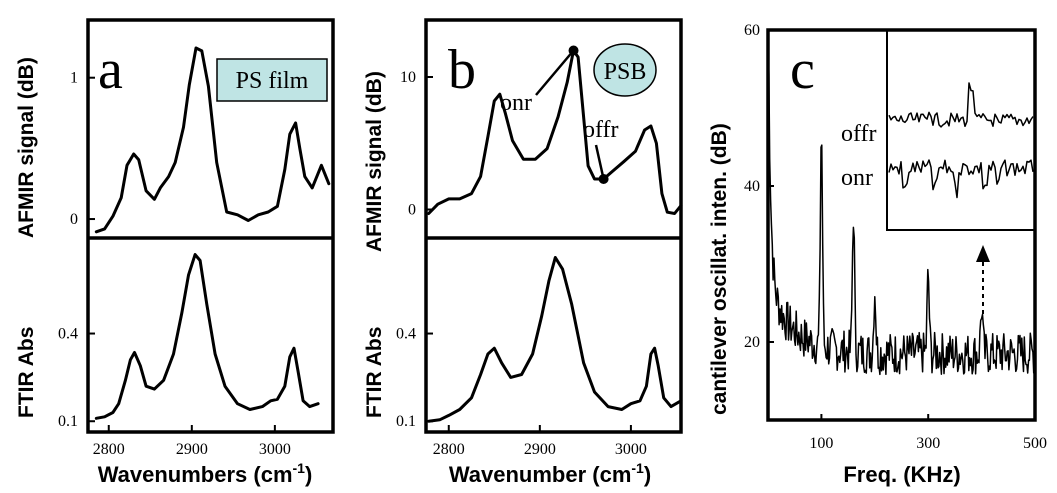 Image resolution: width=1057 pixels, height=493 pixels. I want to click on panel-a-xticks: 2800 2900 3000, so click(192, 441).